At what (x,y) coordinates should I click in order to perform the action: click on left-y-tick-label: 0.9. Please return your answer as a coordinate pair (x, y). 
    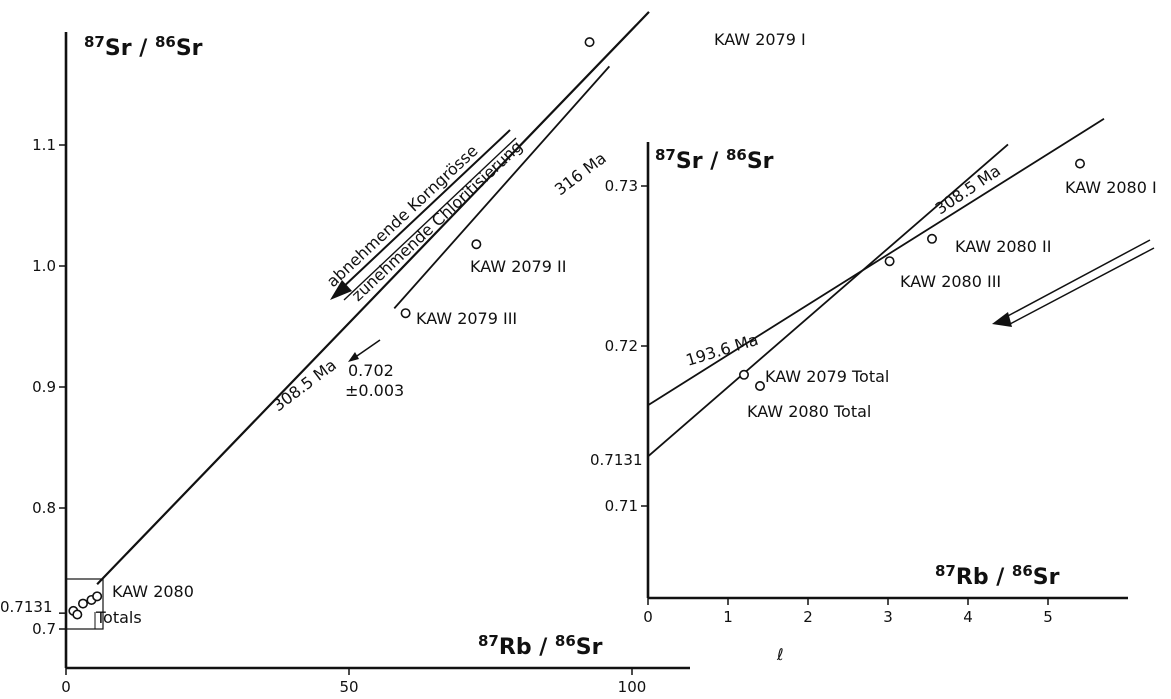
    Looking at the image, I should click on (44, 387).